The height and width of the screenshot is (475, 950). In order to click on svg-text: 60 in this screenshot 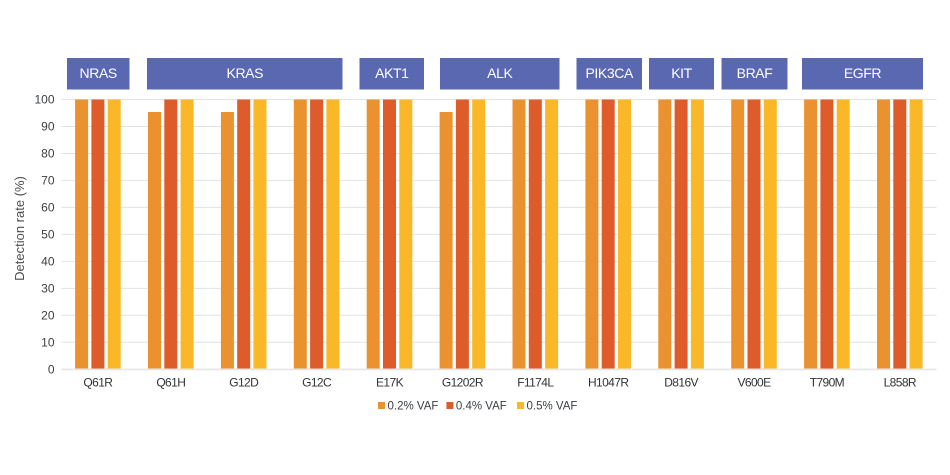, I will do `click(48, 208)`.